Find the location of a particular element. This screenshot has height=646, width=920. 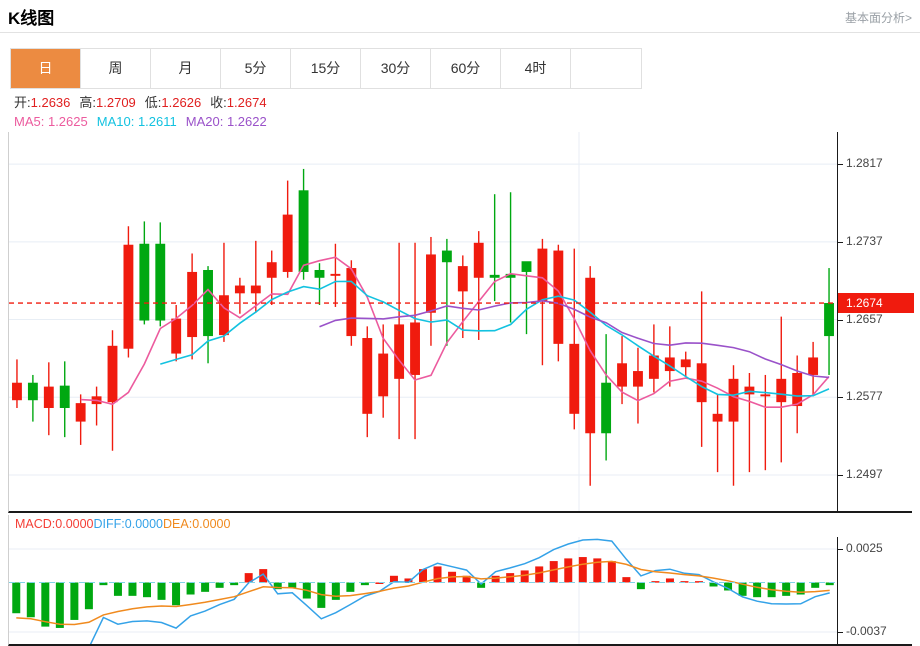

macd-plot is located at coordinates (423, 590).